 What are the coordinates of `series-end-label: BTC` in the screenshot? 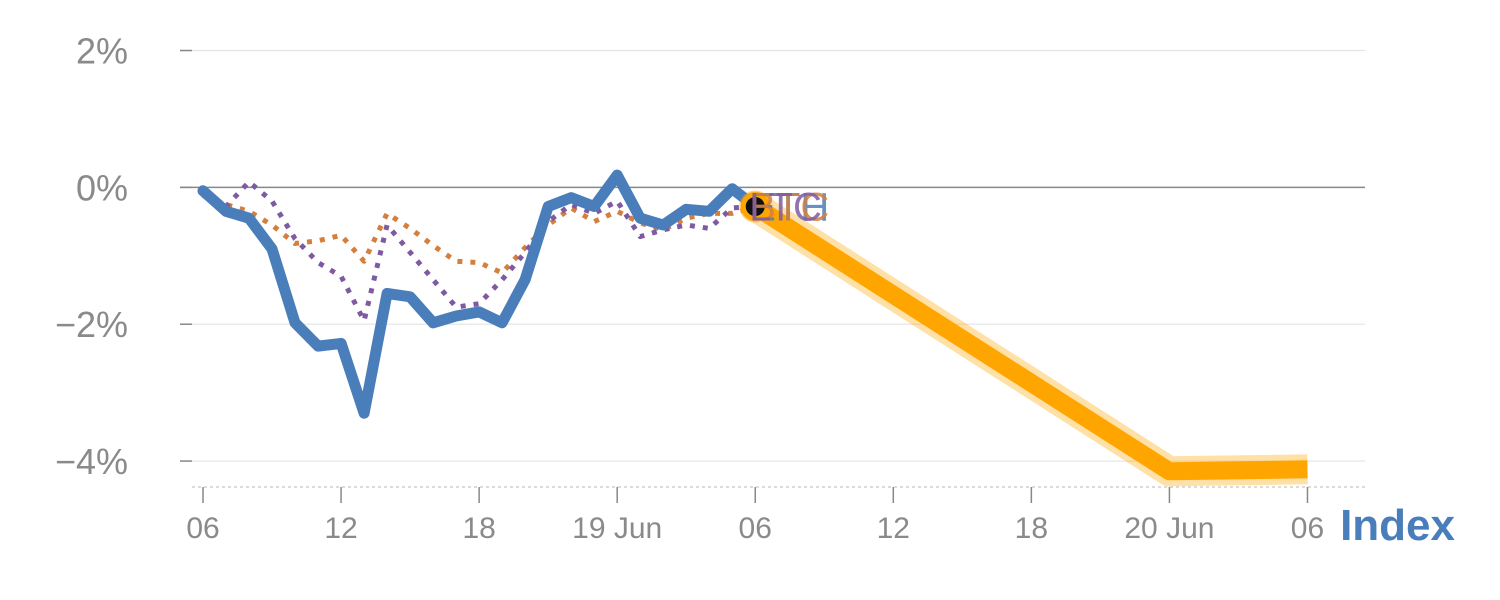 It's located at (789, 208).